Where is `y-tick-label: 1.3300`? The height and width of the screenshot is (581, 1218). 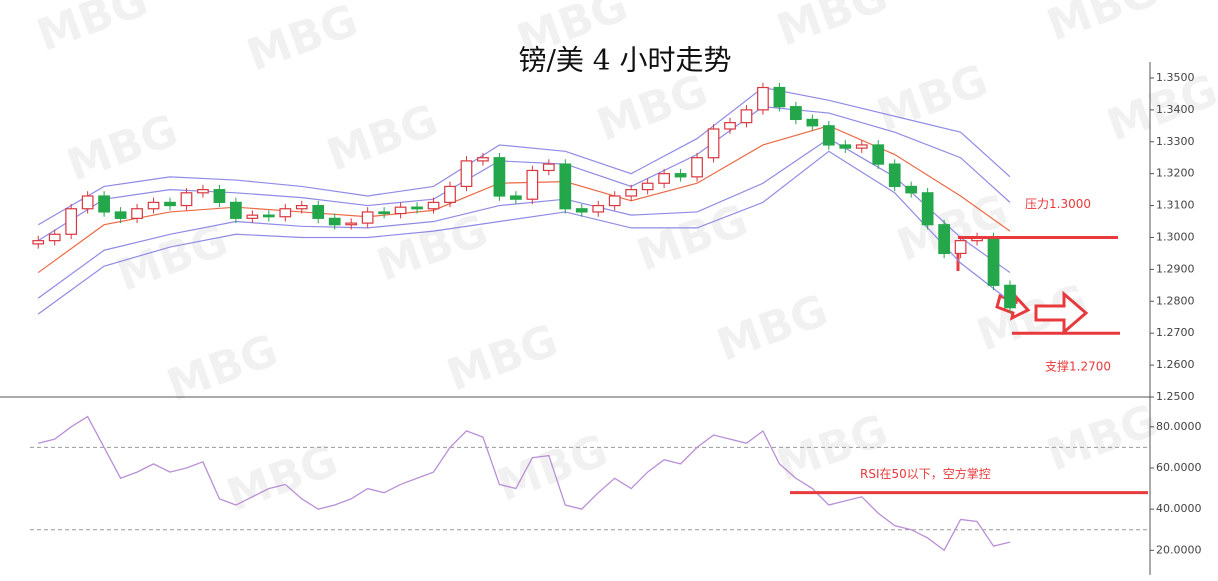
y-tick-label: 1.3300 is located at coordinates (1175, 141).